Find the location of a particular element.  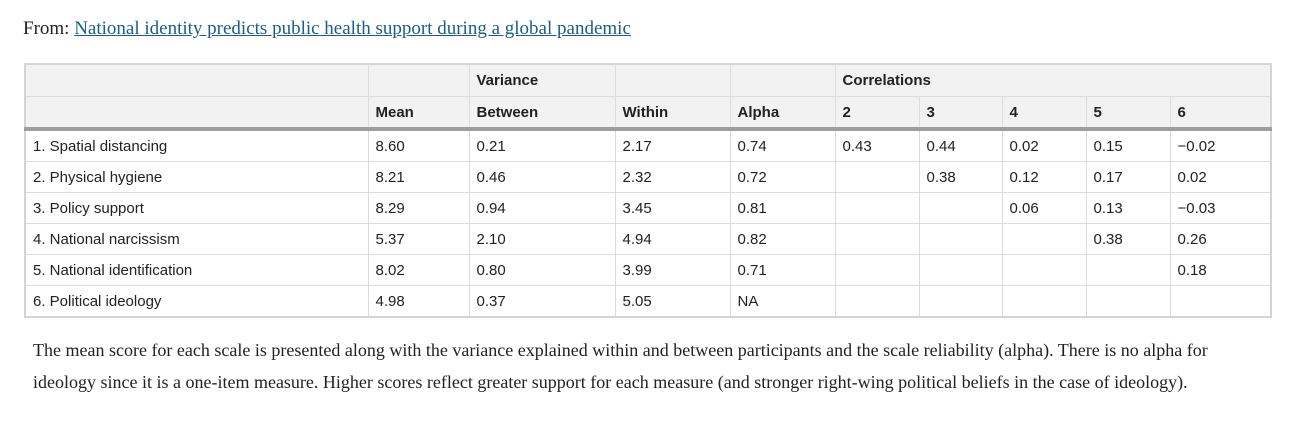

table-cell: 0.81 is located at coordinates (782, 208).